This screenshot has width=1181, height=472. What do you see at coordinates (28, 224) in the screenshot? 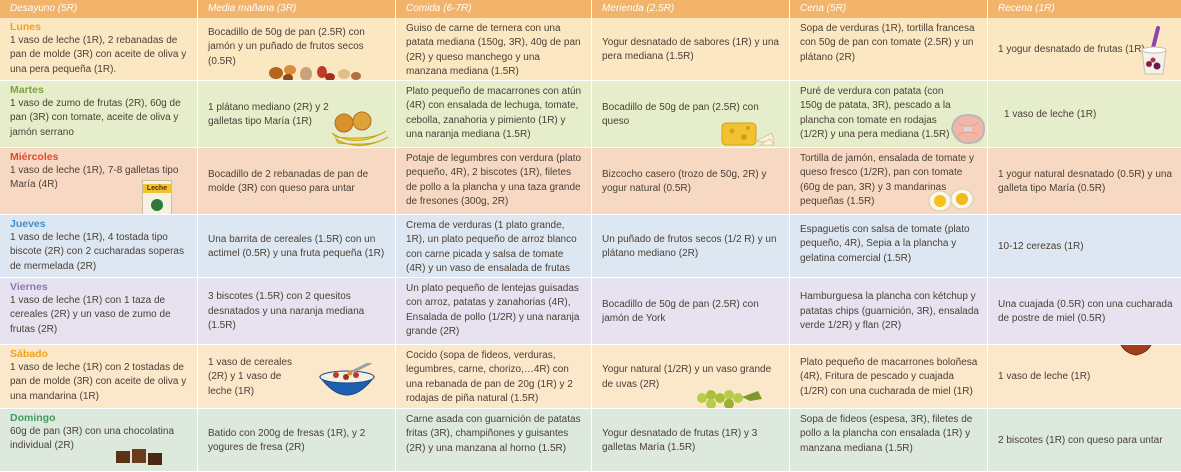
I see `day-label-jueves: Jueves` at bounding box center [28, 224].